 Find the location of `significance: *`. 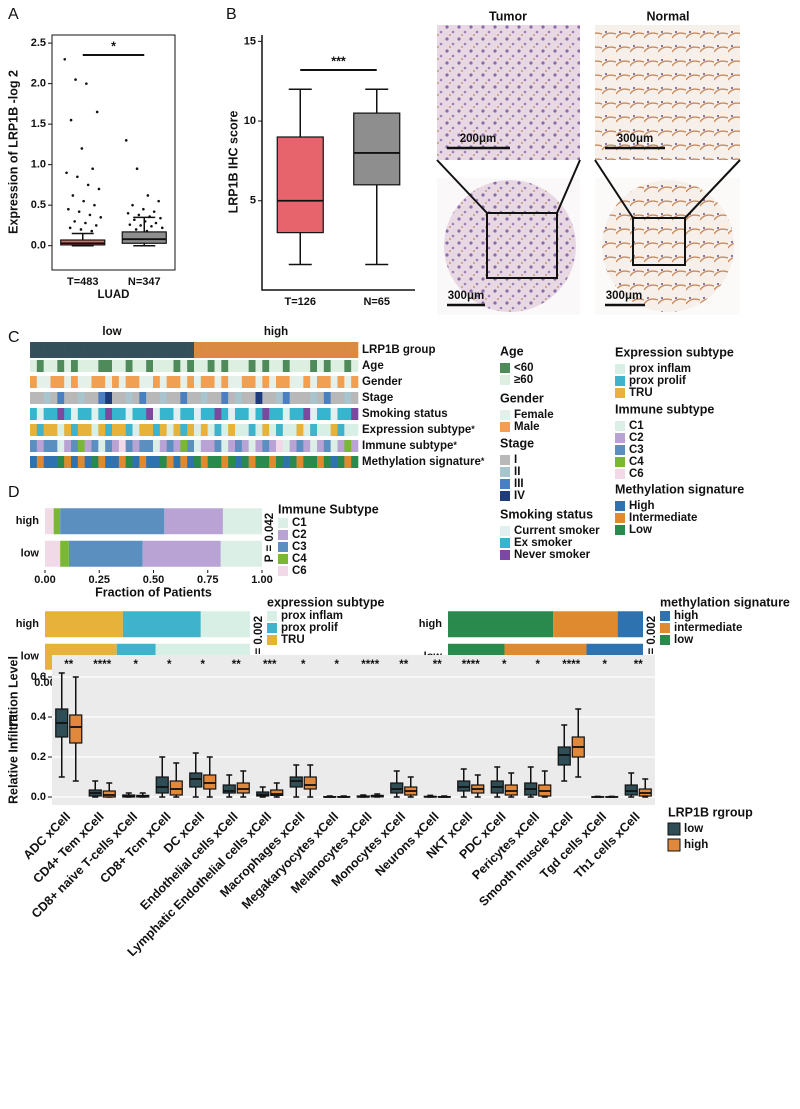

significance: * is located at coordinates (169, 665).